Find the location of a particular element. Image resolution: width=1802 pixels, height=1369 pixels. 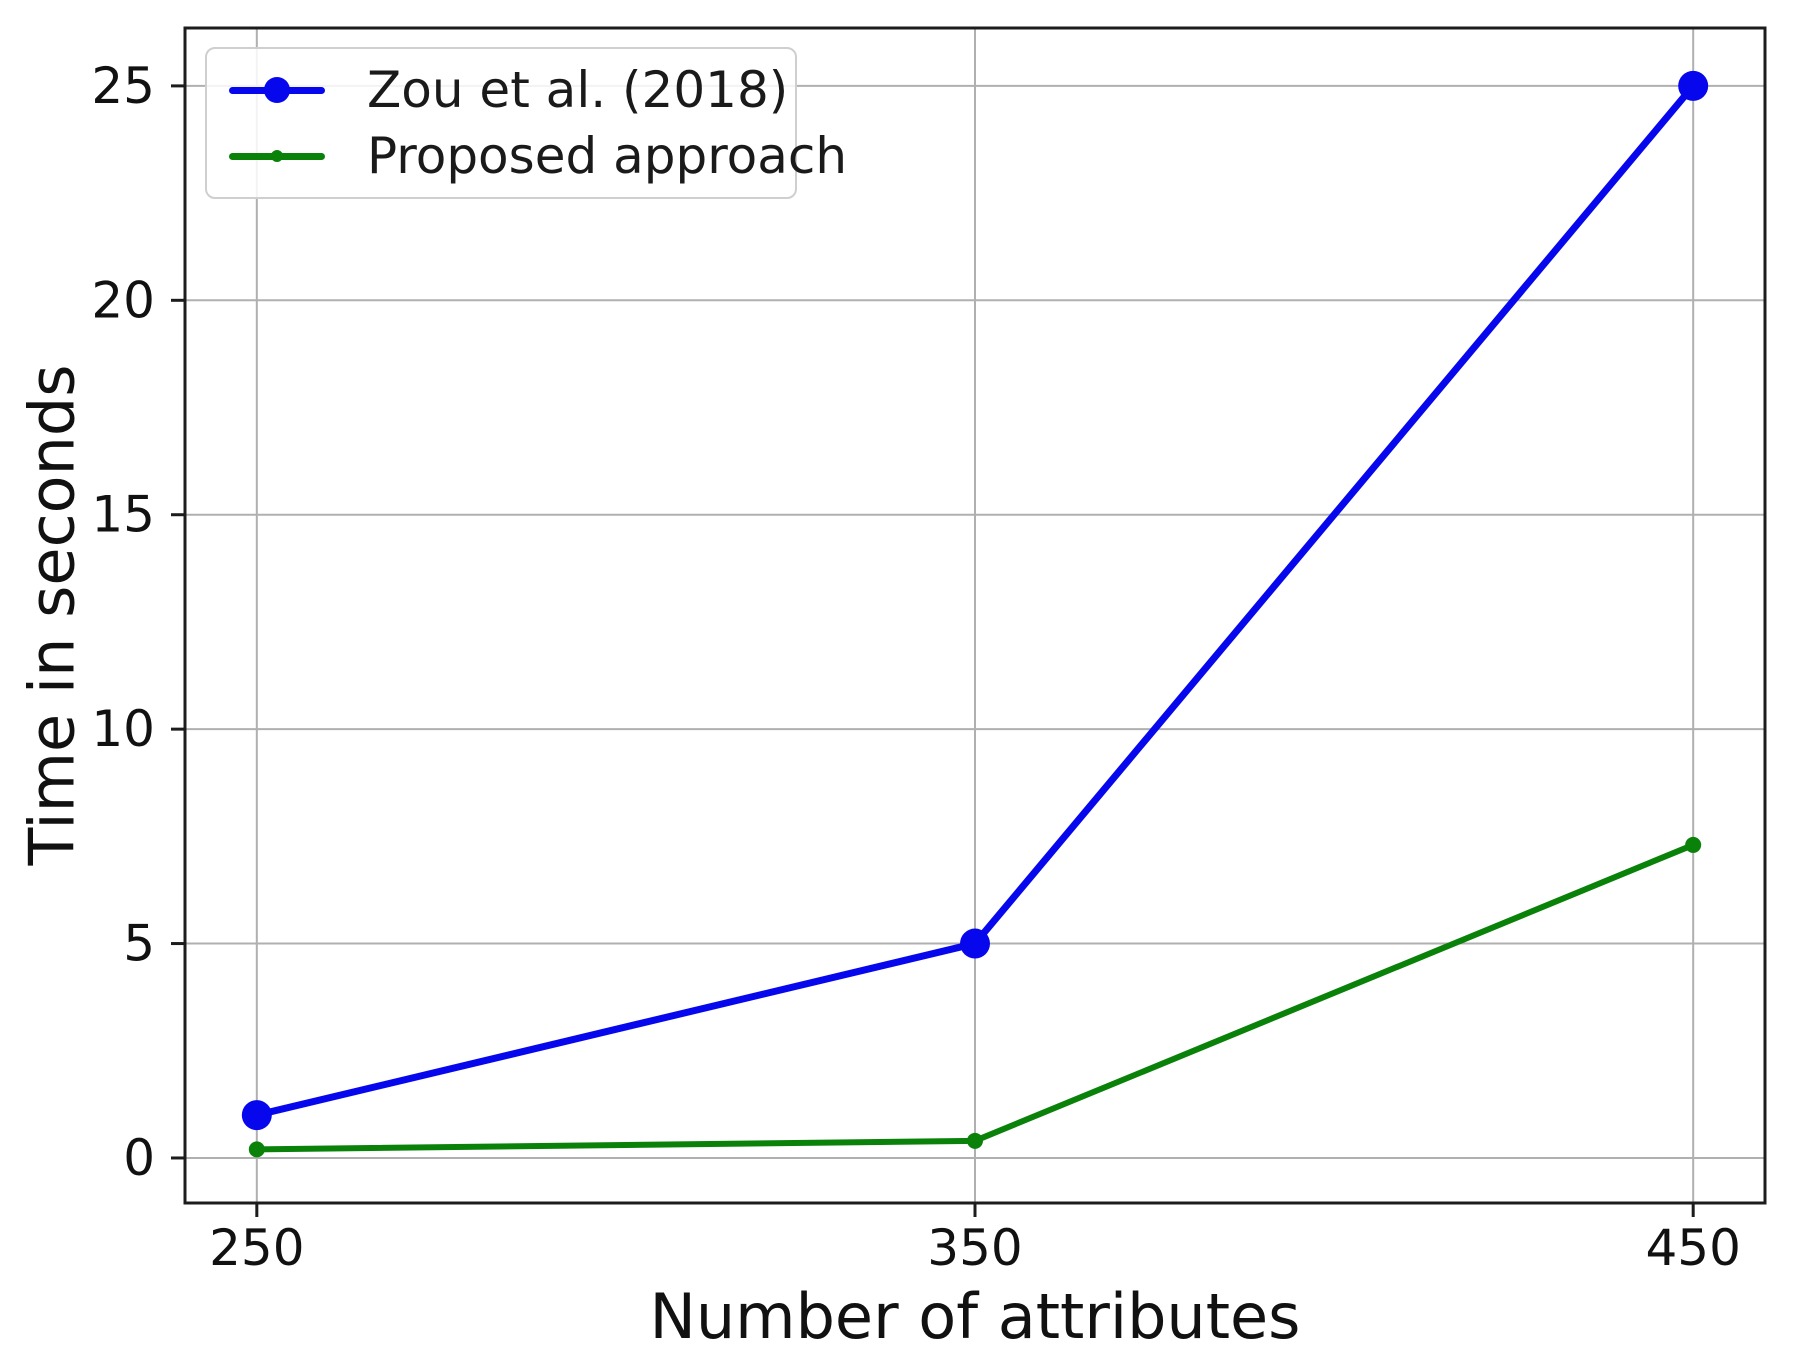

x-tick-label: 350 is located at coordinates (974, 1248).